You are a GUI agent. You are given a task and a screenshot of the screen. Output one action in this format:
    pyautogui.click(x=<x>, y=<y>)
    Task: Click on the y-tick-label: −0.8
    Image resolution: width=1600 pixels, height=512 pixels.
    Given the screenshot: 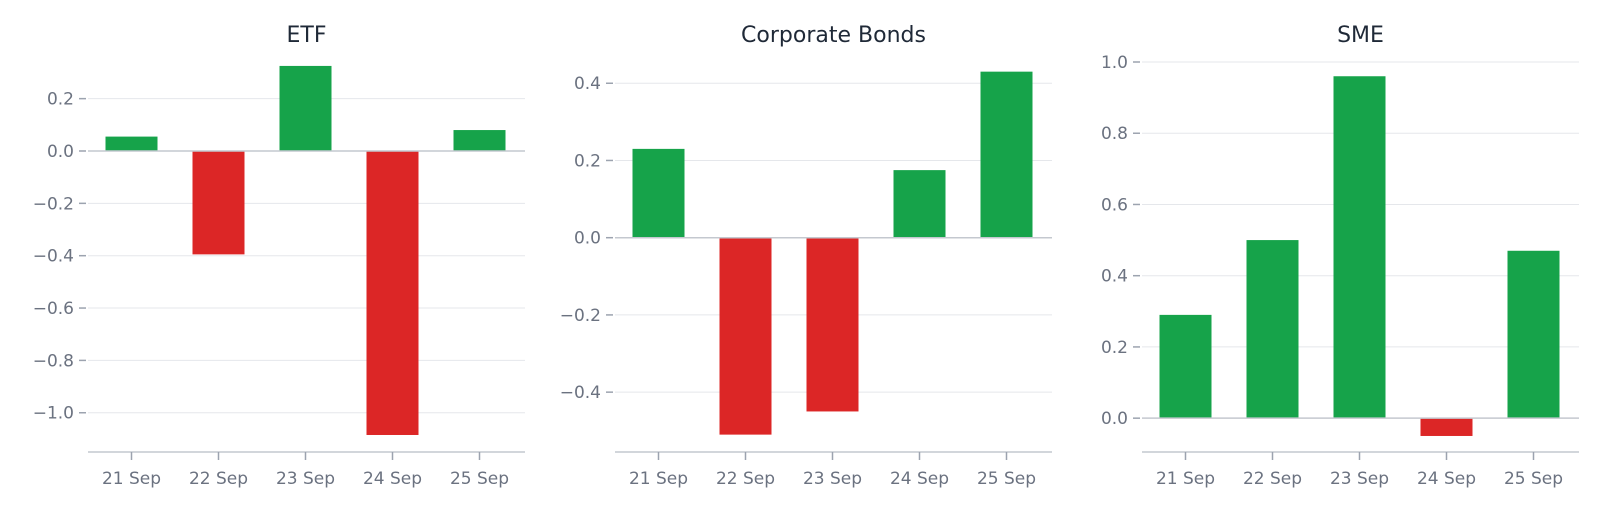 What is the action you would take?
    pyautogui.click(x=53, y=361)
    